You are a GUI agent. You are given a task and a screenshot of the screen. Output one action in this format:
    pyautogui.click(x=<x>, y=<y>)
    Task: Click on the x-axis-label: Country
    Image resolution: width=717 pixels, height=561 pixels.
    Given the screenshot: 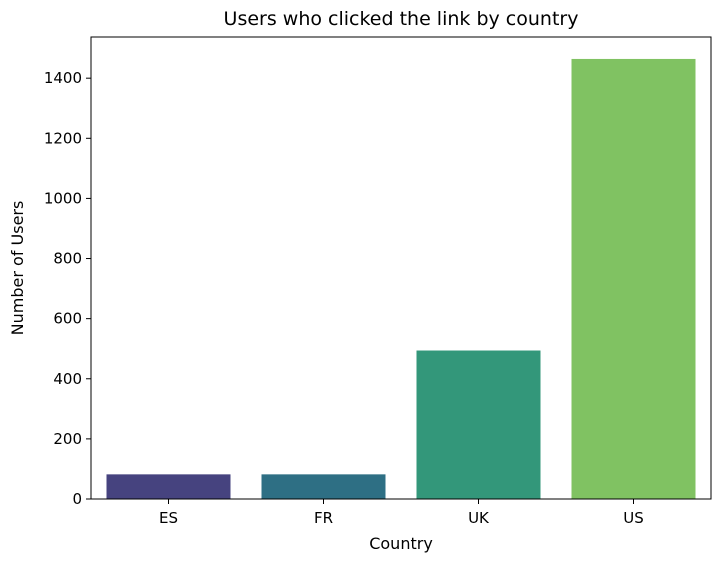 What is the action you would take?
    pyautogui.click(x=401, y=543)
    